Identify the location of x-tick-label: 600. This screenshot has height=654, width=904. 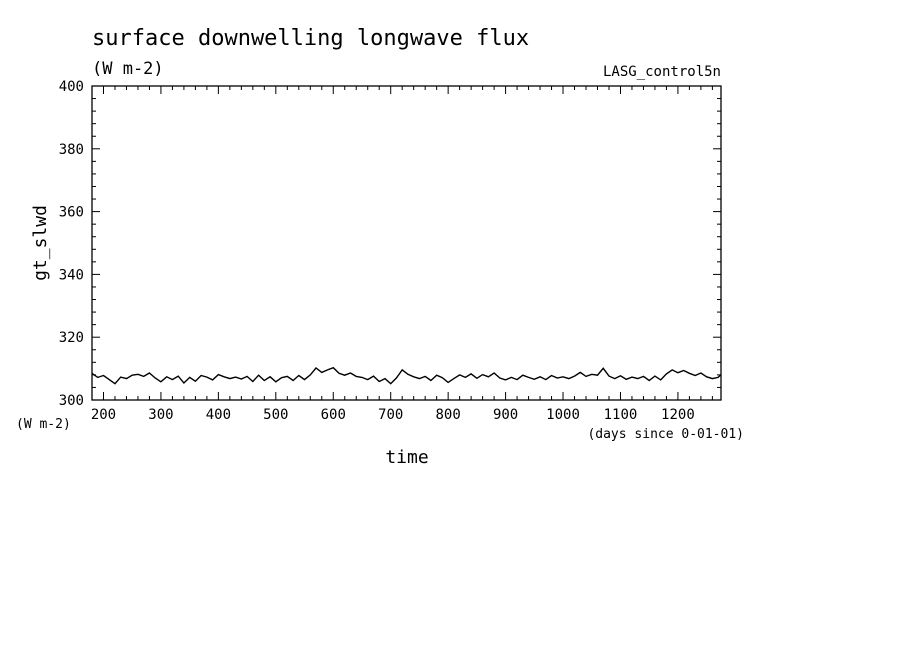
(333, 415).